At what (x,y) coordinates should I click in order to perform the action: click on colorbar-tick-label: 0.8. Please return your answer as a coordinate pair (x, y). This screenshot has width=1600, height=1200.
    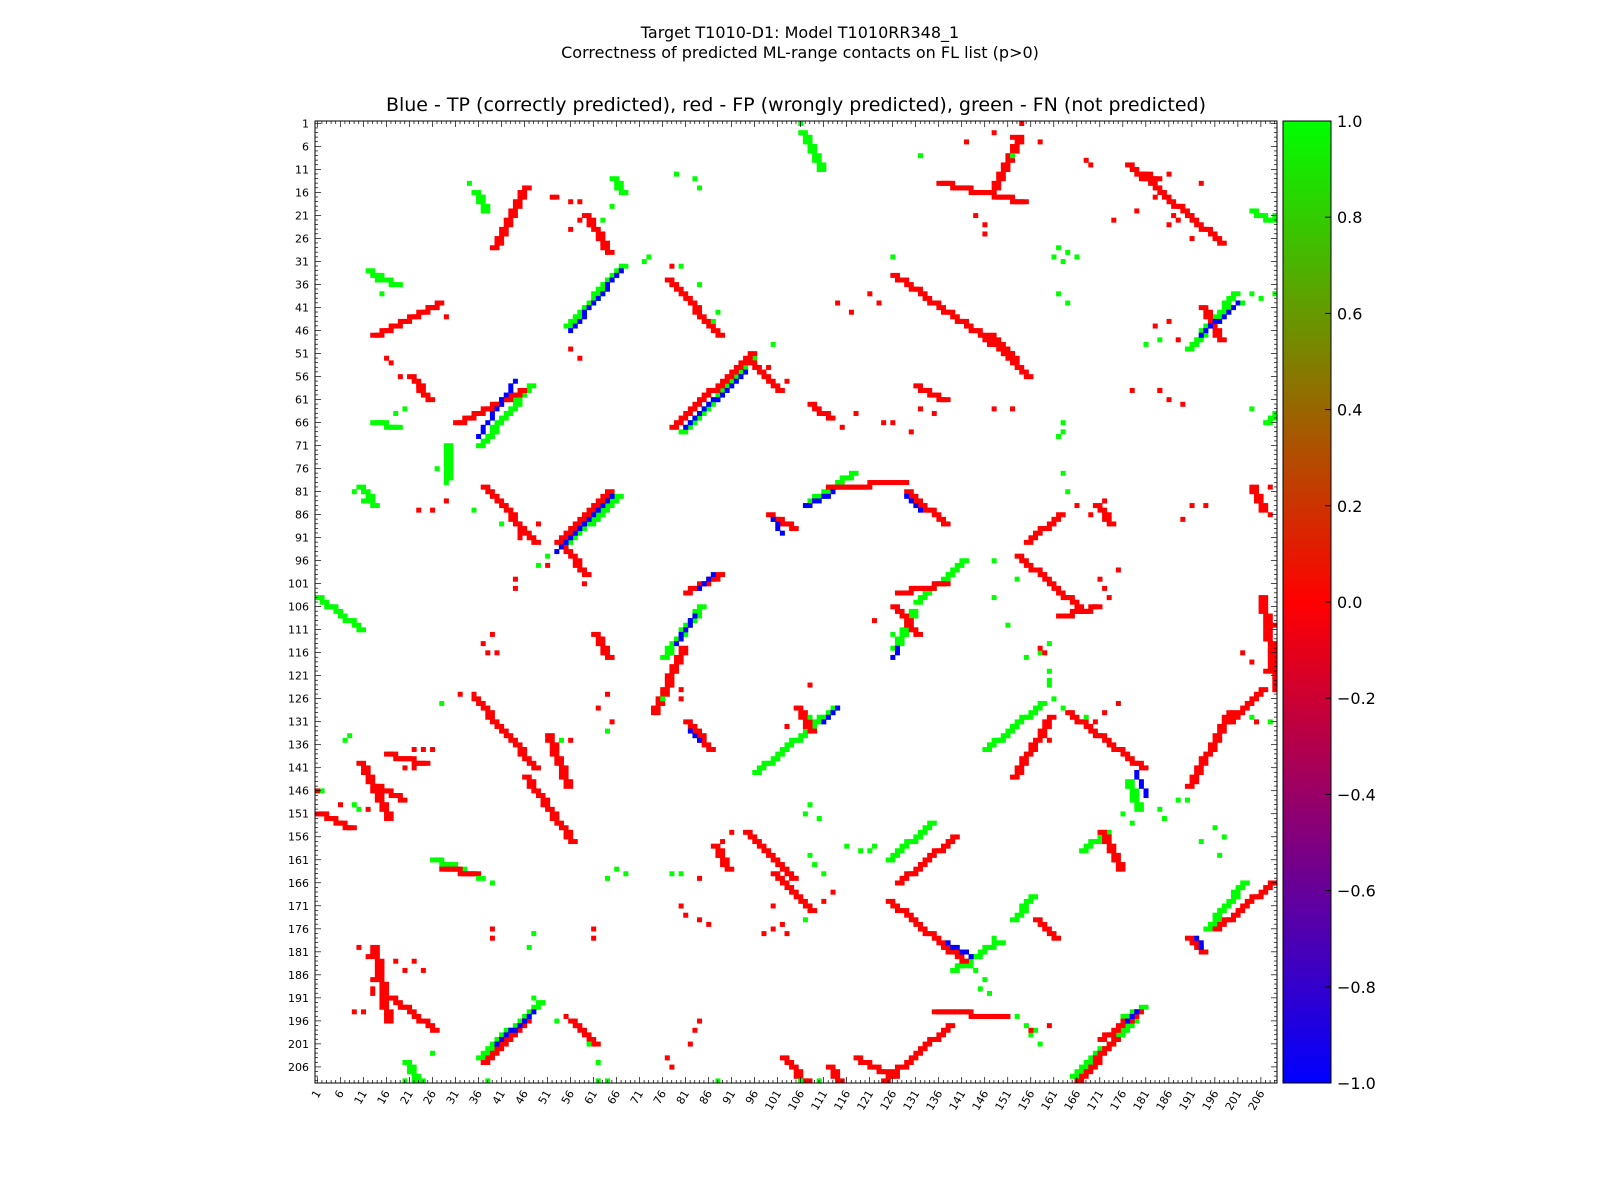
    Looking at the image, I should click on (1349, 217).